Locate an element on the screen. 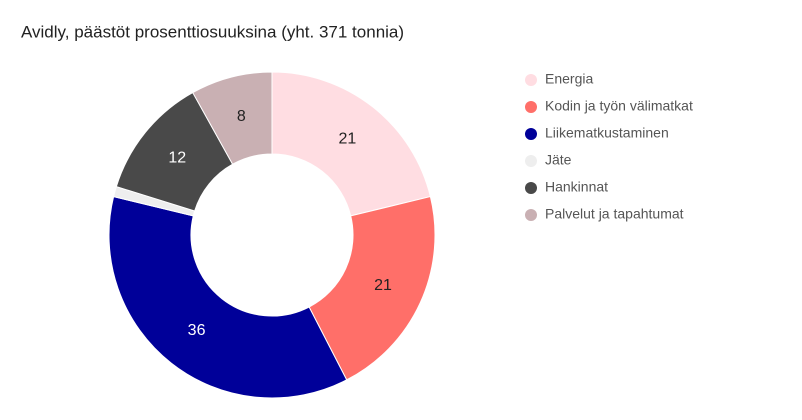 The image size is (802, 420). data-label: 12 is located at coordinates (177, 157).